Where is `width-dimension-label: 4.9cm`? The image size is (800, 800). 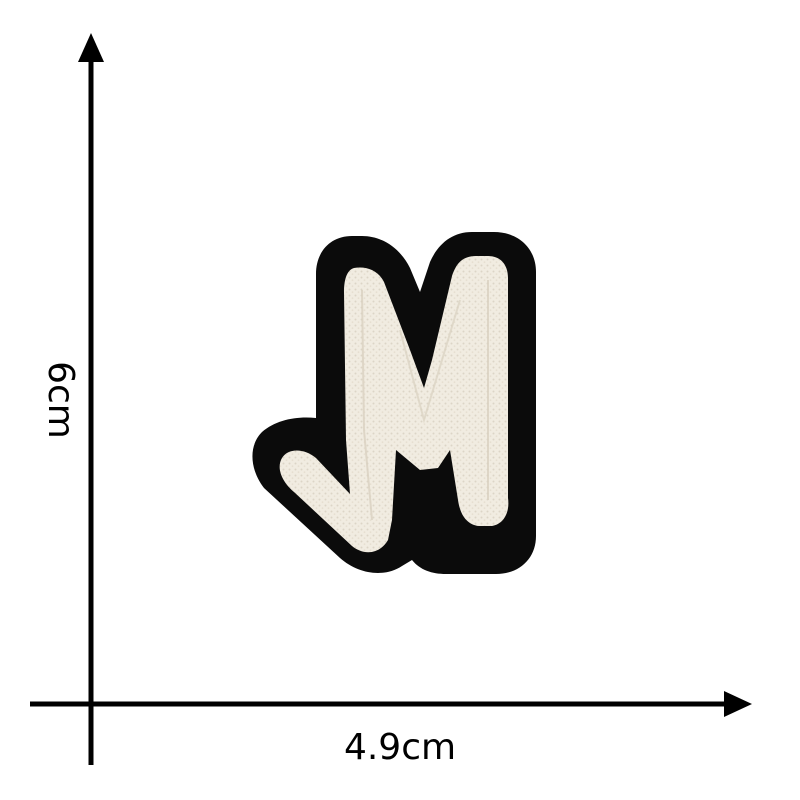
width-dimension-label: 4.9cm is located at coordinates (400, 747).